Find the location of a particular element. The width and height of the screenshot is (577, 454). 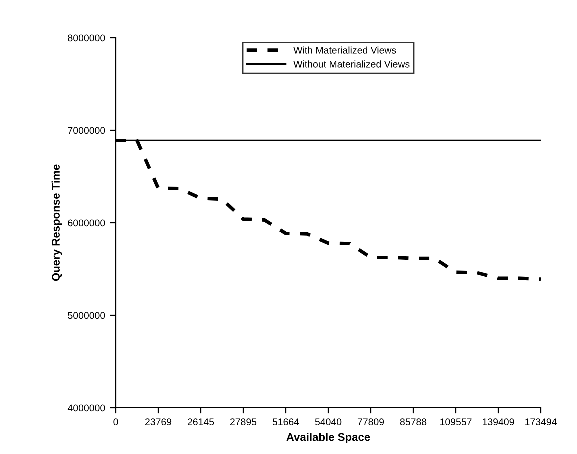

y-tick-label: 6000000 is located at coordinates (87, 223).